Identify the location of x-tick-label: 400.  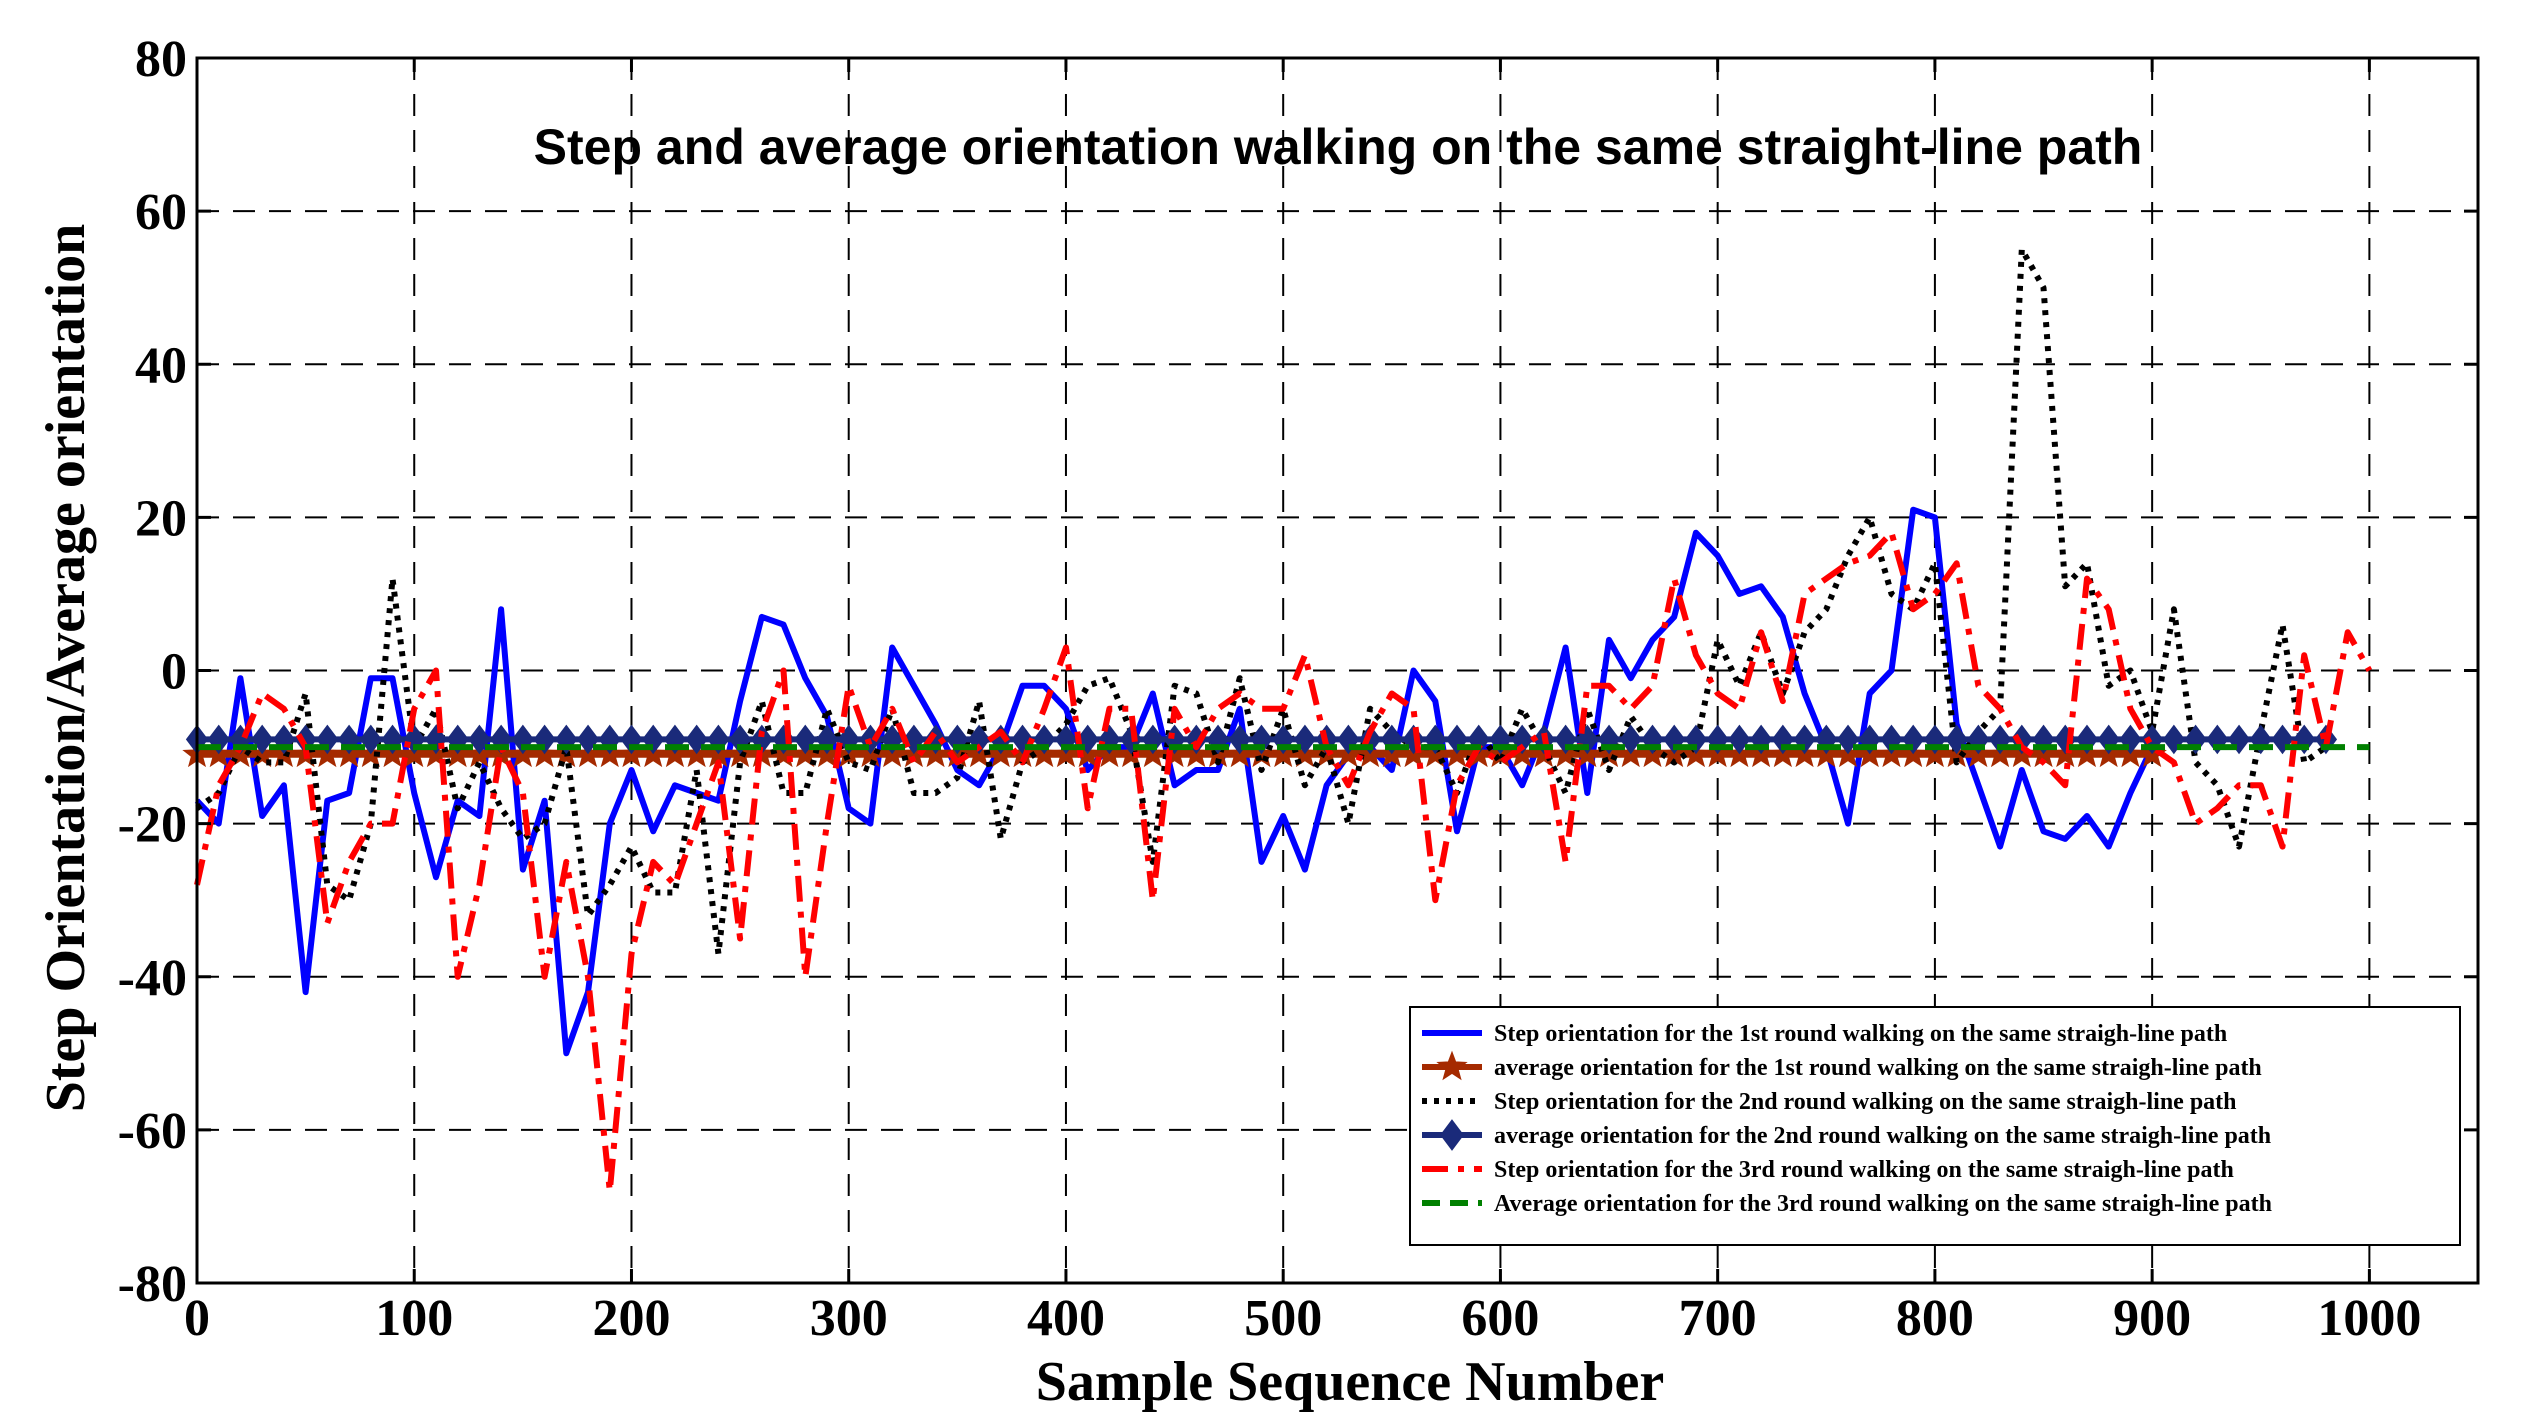
(1066, 1318).